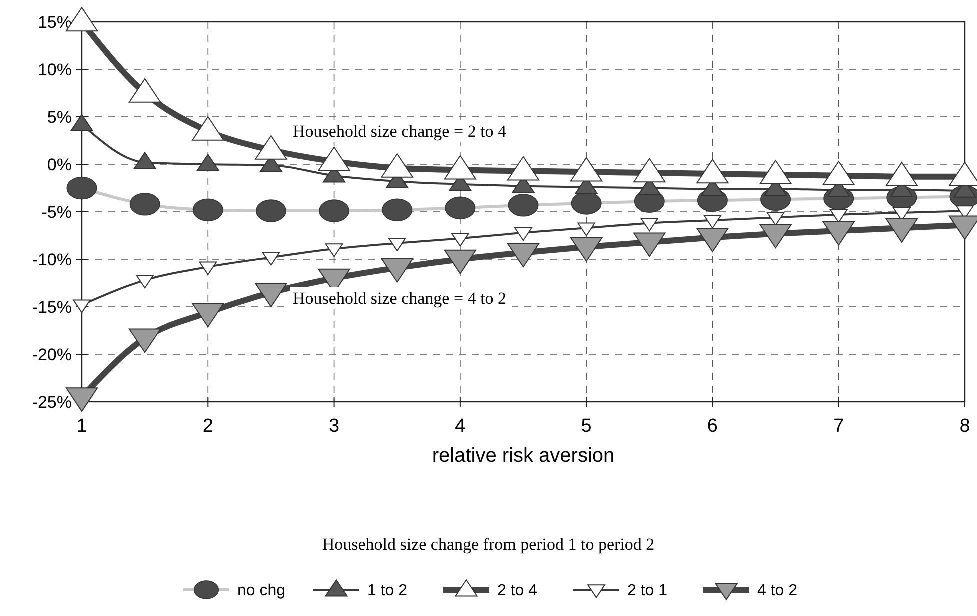 This screenshot has height=616, width=977. I want to click on x-tick-label: 2, so click(208, 426).